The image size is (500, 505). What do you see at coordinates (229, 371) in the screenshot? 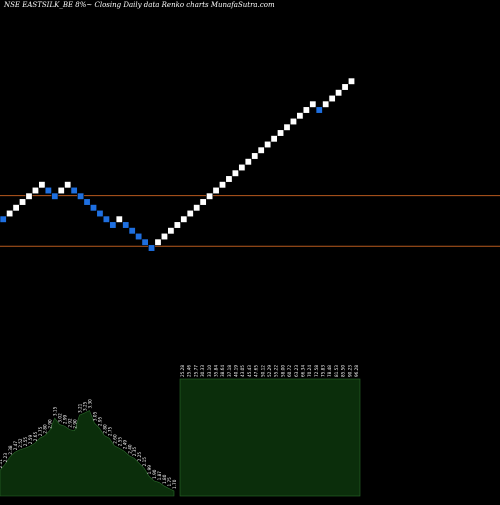
I see `price-label: 37.18` at bounding box center [229, 371].